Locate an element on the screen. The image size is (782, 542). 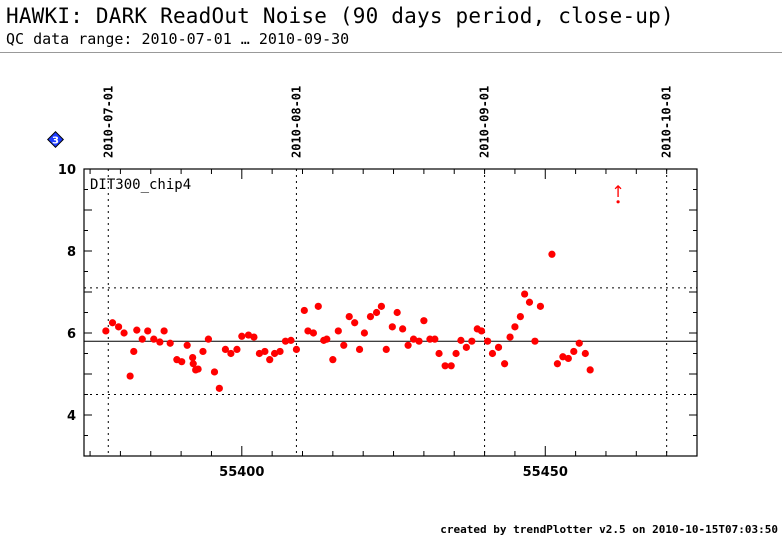
outlier-arrow-icon: ↑ is located at coordinates (617, 191).